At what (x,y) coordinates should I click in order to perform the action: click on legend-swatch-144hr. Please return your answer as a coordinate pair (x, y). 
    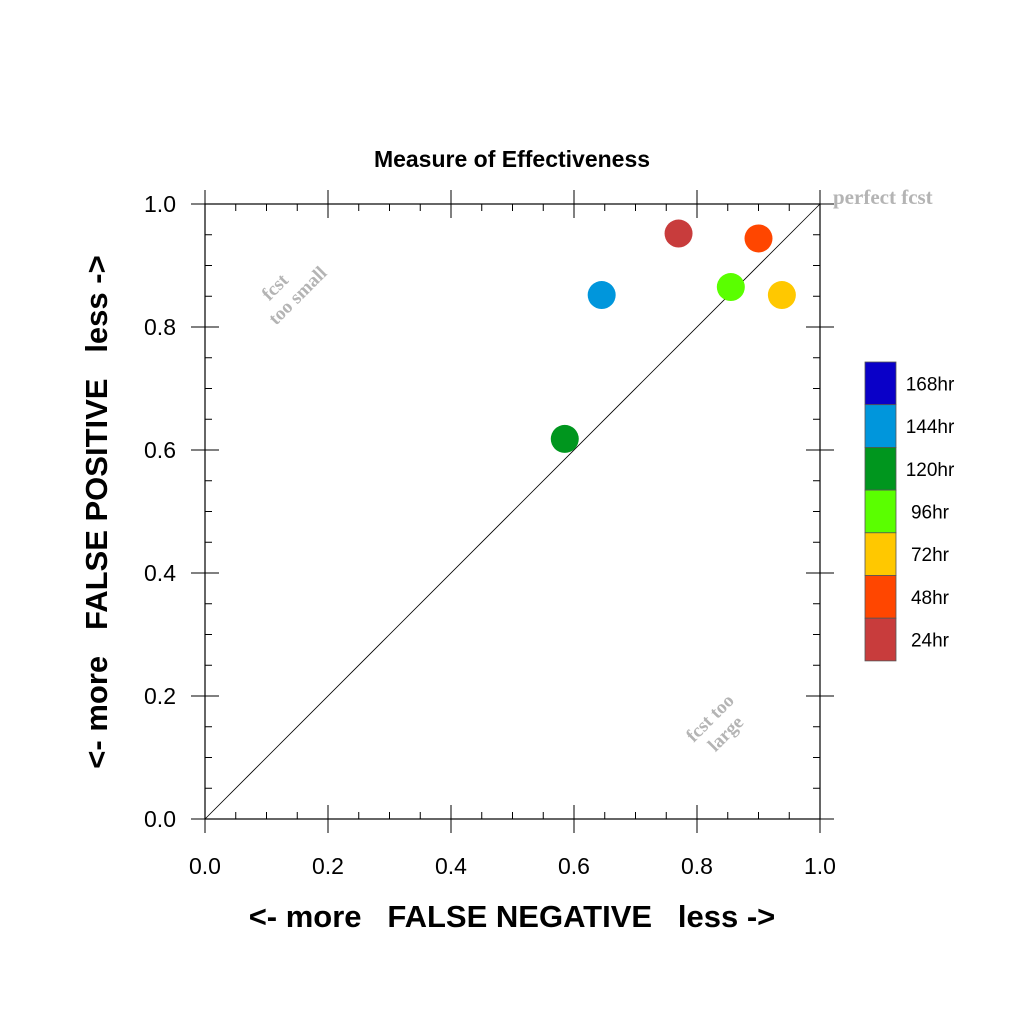
    Looking at the image, I should click on (880, 426).